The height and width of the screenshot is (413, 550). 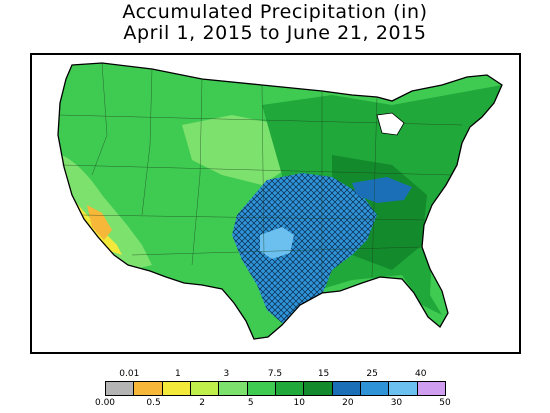 I want to click on ohio-valley-blue-region, so click(x=382, y=190).